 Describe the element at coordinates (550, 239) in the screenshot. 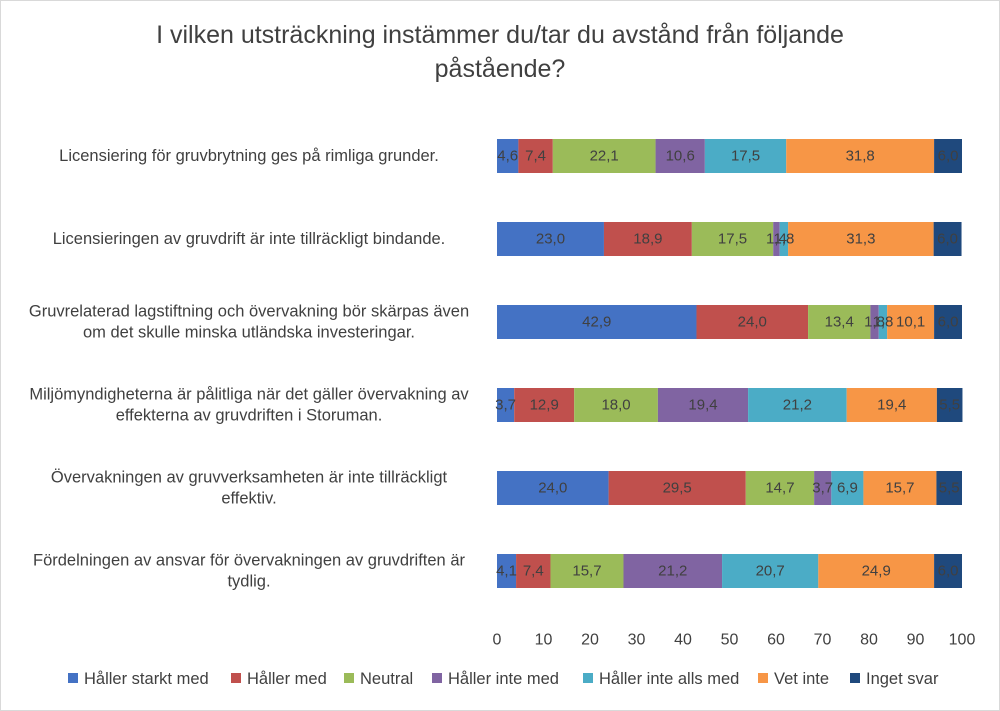

I see `data-label: 23,0` at that location.